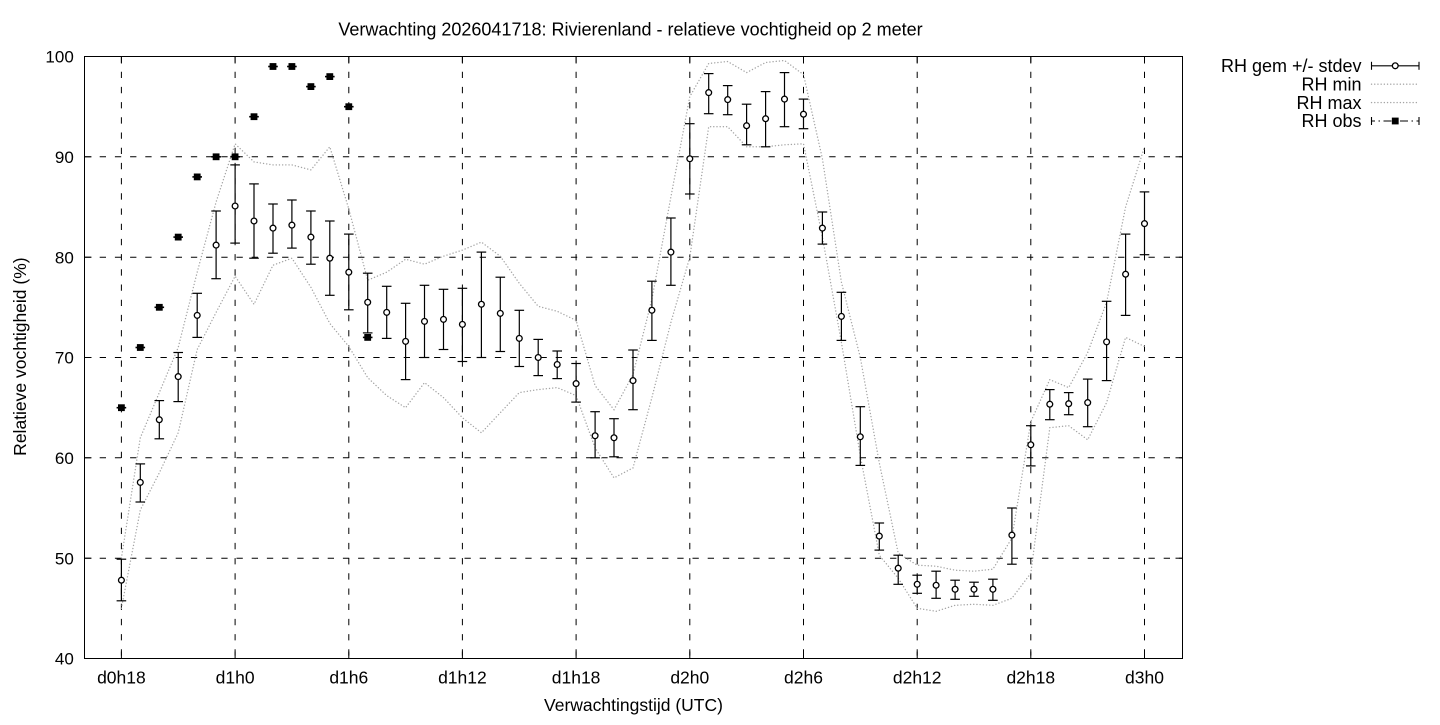 This screenshot has width=1440, height=725. Describe the element at coordinates (64, 257) in the screenshot. I see `svg-text: 80` at that location.